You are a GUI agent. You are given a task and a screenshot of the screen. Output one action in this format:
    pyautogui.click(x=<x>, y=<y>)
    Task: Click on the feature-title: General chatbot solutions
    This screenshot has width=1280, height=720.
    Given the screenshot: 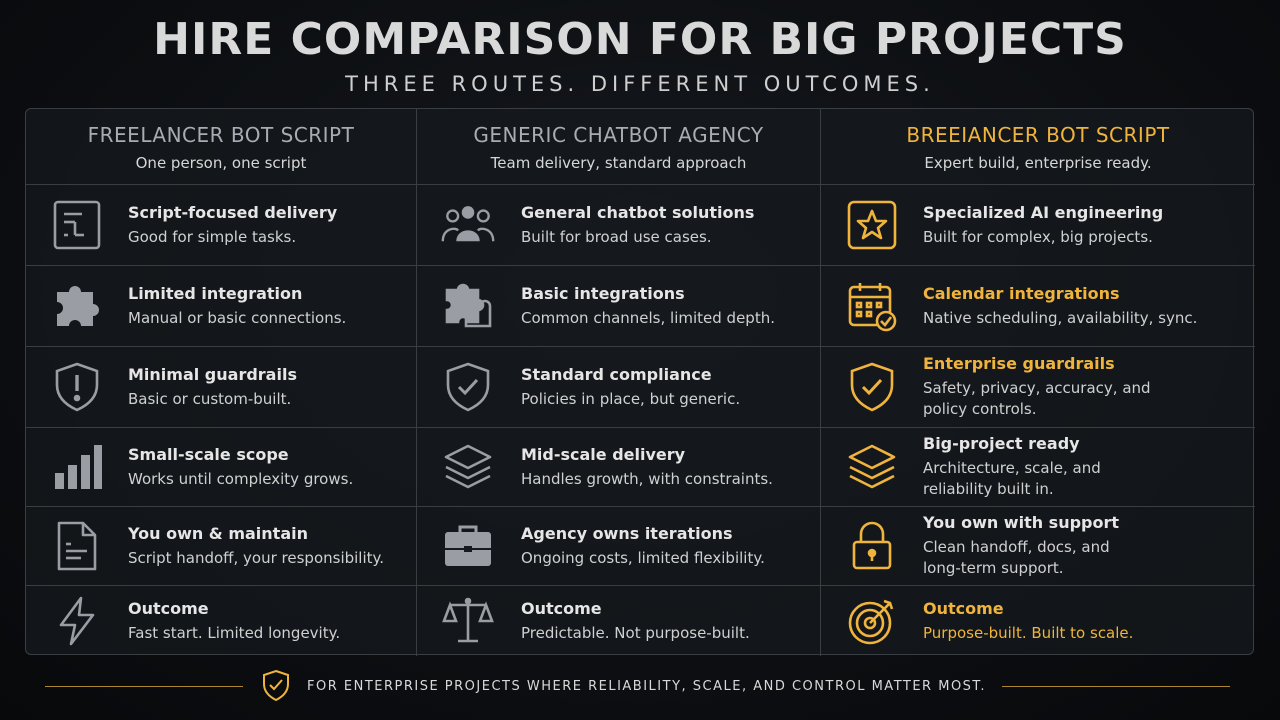 What is the action you would take?
    pyautogui.click(x=638, y=212)
    